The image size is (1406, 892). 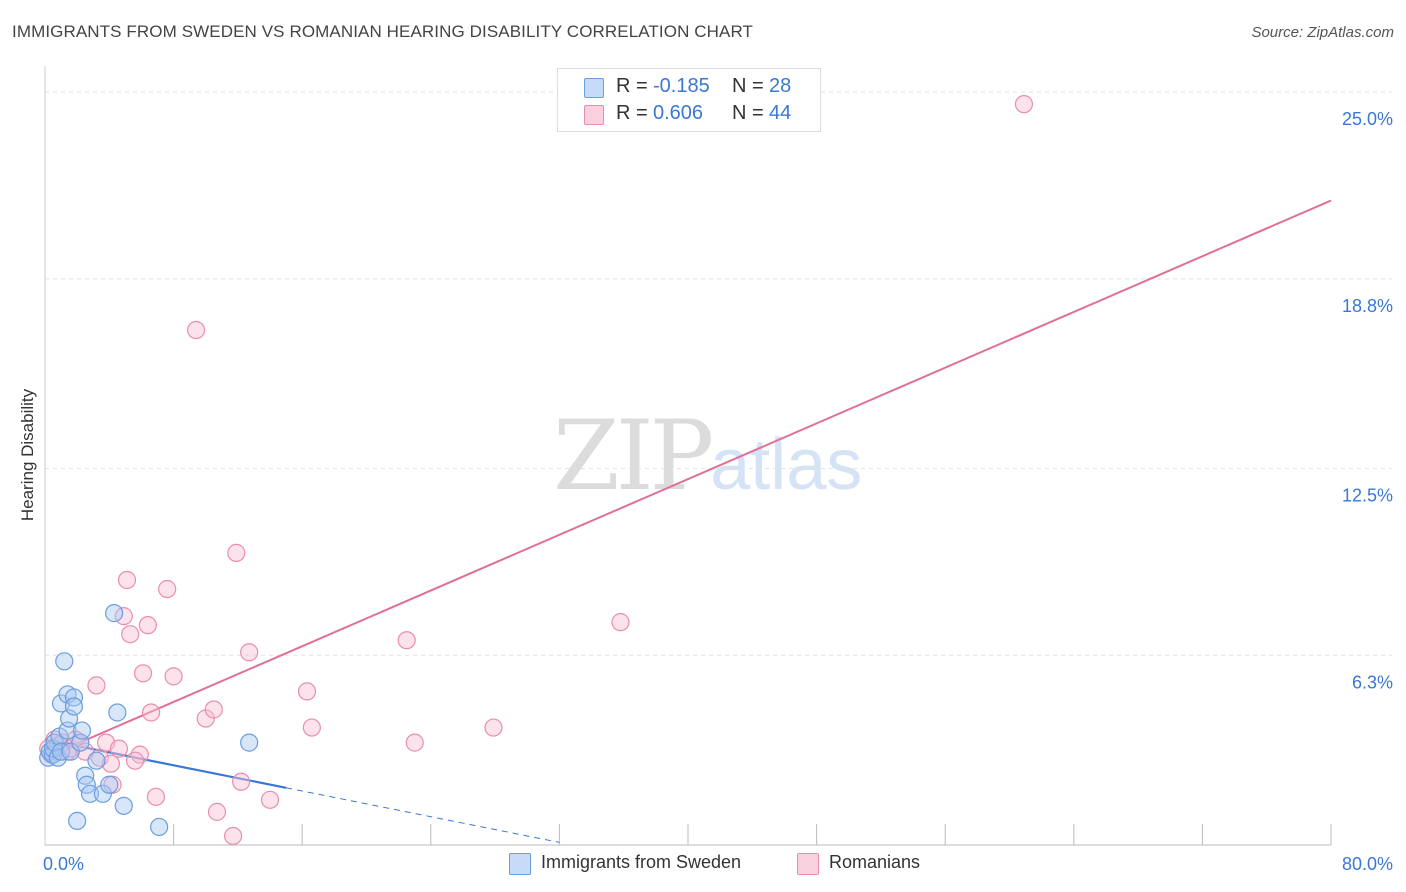 What do you see at coordinates (641, 862) in the screenshot?
I see `legend-label-sweden: Immigrants from Sweden` at bounding box center [641, 862].